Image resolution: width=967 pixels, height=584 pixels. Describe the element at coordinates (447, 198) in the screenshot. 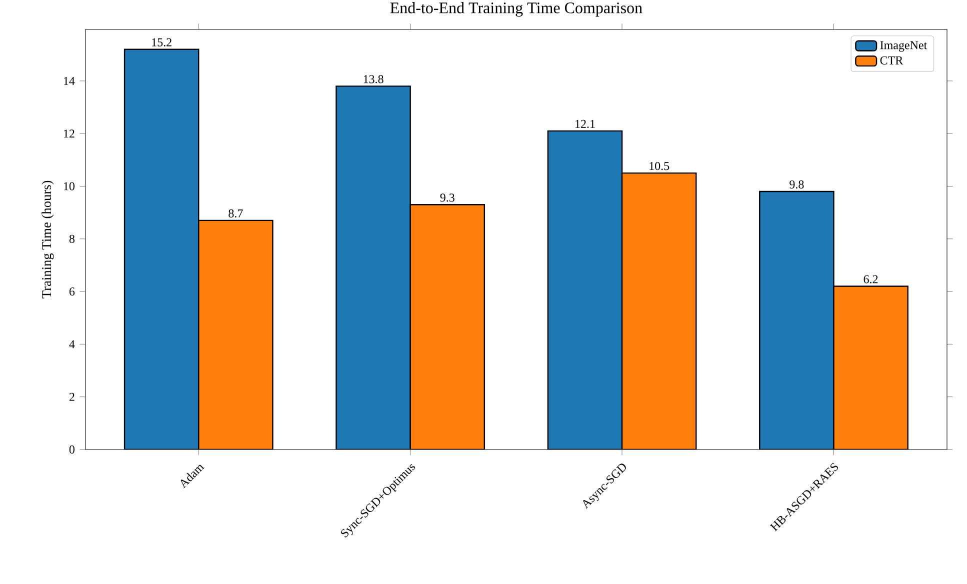

I see `data-label: 9.3` at that location.